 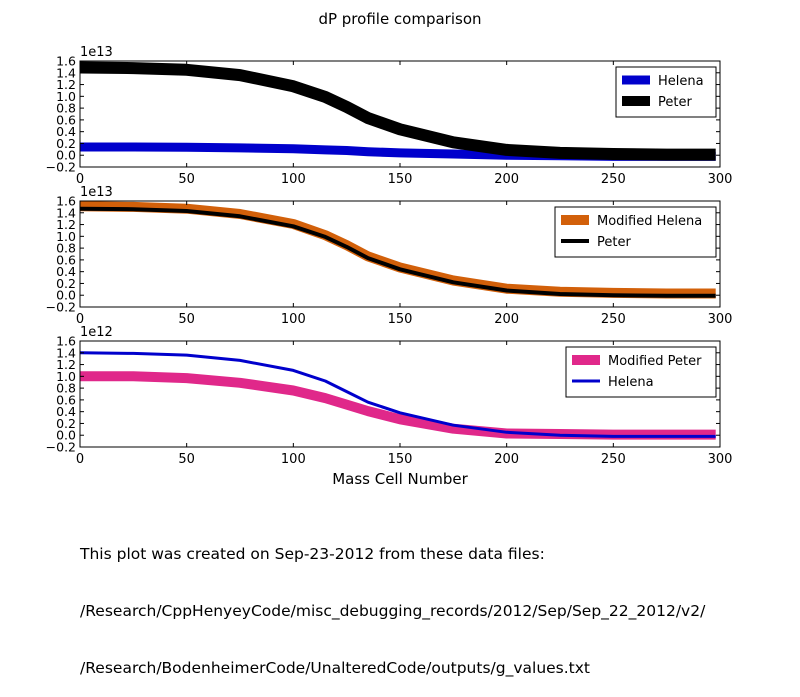 I want to click on x-axis-label: Mass Cell Number, so click(x=400, y=479).